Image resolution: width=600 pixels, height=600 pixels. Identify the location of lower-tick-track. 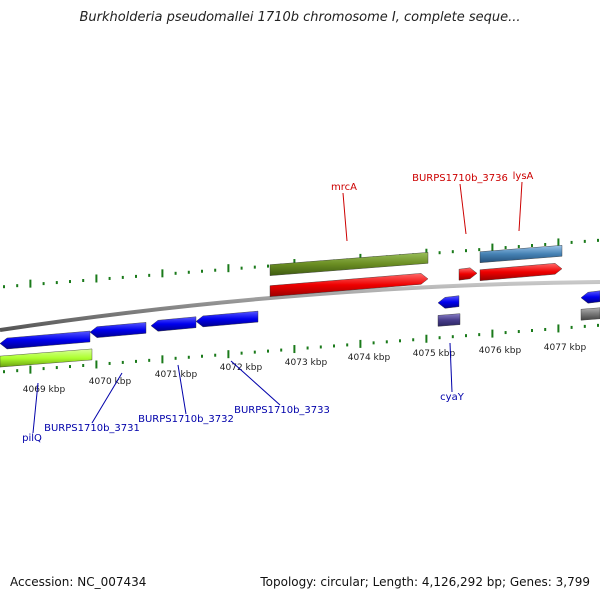
(301, 348).